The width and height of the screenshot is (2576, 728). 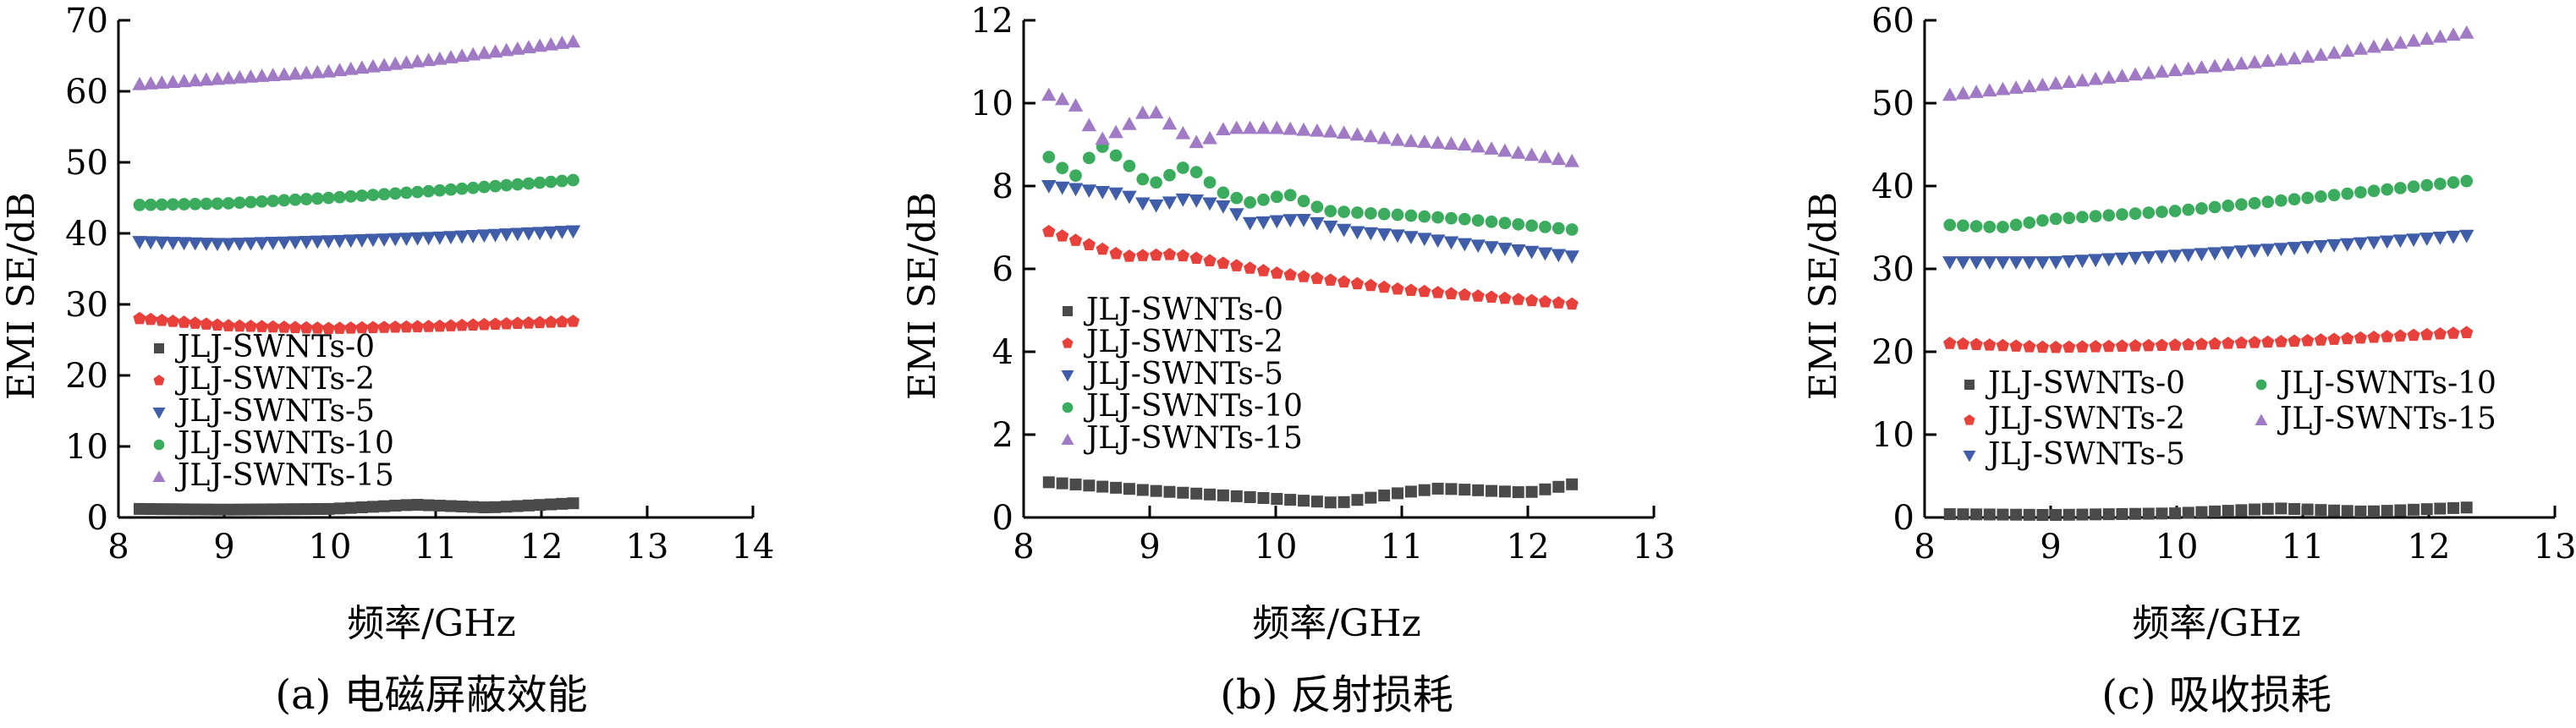 What do you see at coordinates (1003, 186) in the screenshot?
I see `y-tick-label: 8` at bounding box center [1003, 186].